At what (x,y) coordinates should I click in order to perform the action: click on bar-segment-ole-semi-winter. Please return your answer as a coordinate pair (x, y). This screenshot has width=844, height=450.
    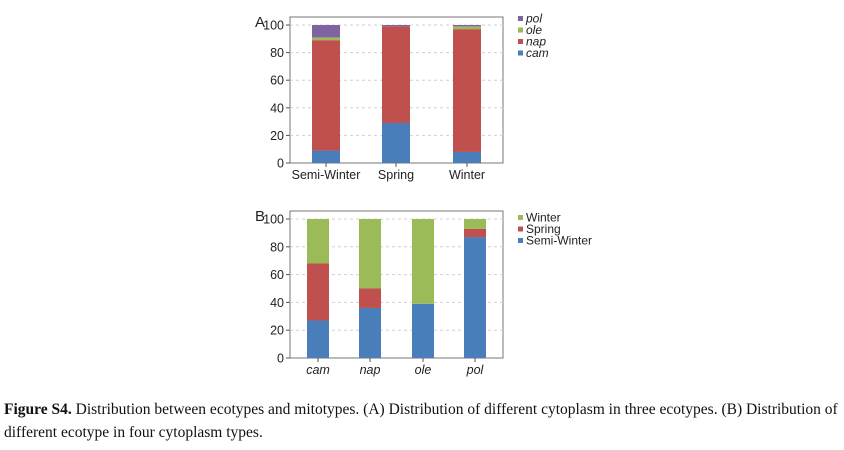
    Looking at the image, I should click on (326, 39).